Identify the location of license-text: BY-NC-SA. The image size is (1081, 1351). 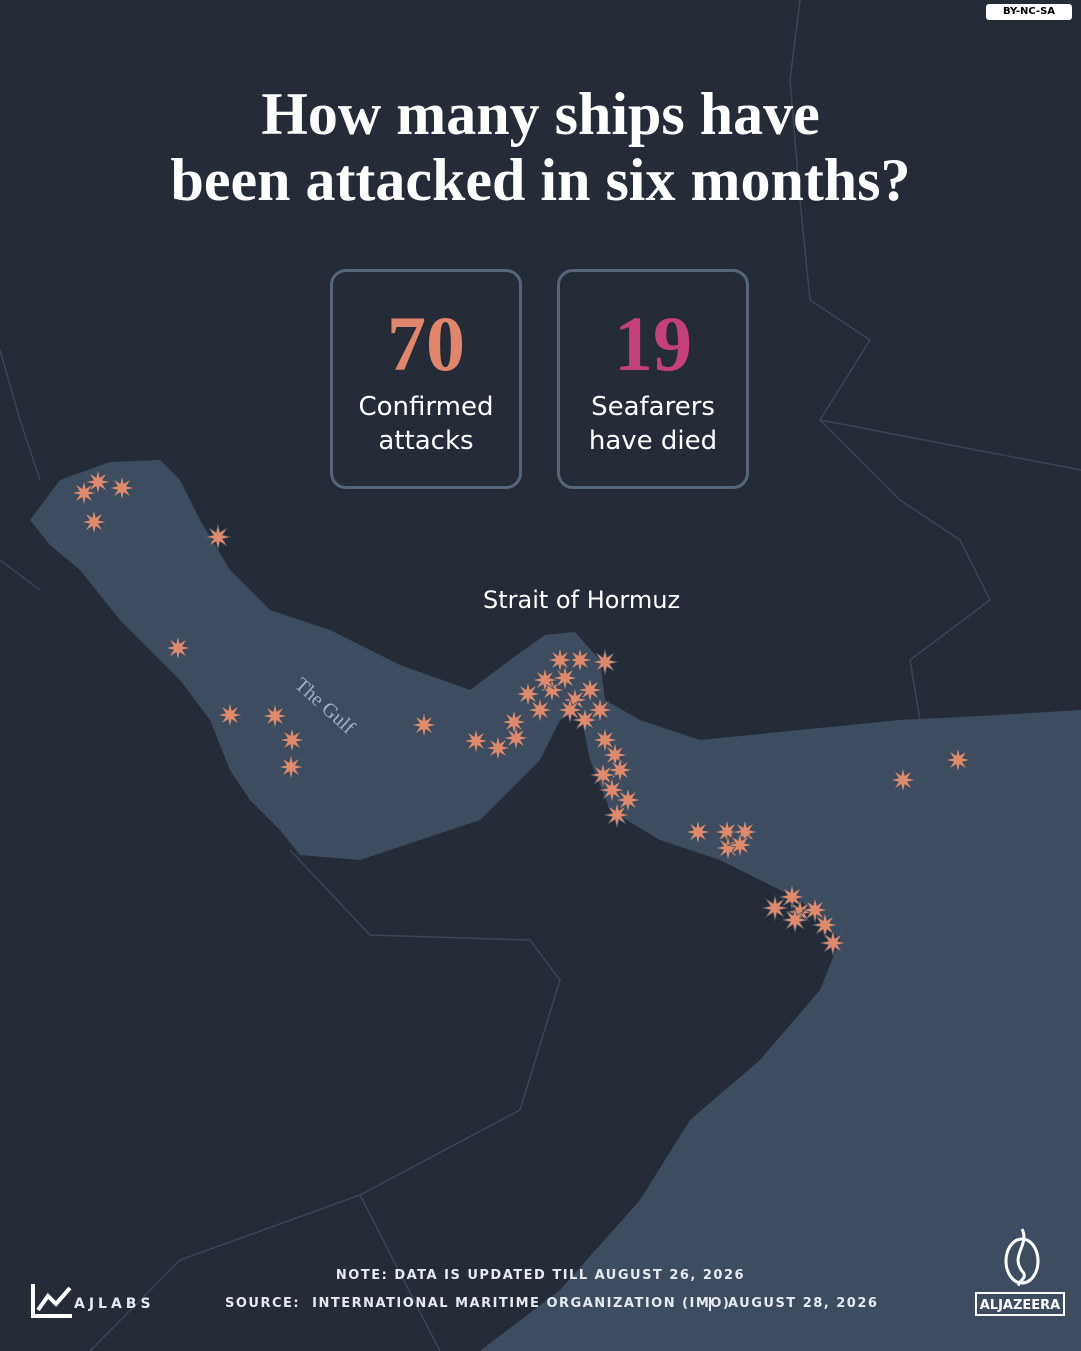
(1029, 11).